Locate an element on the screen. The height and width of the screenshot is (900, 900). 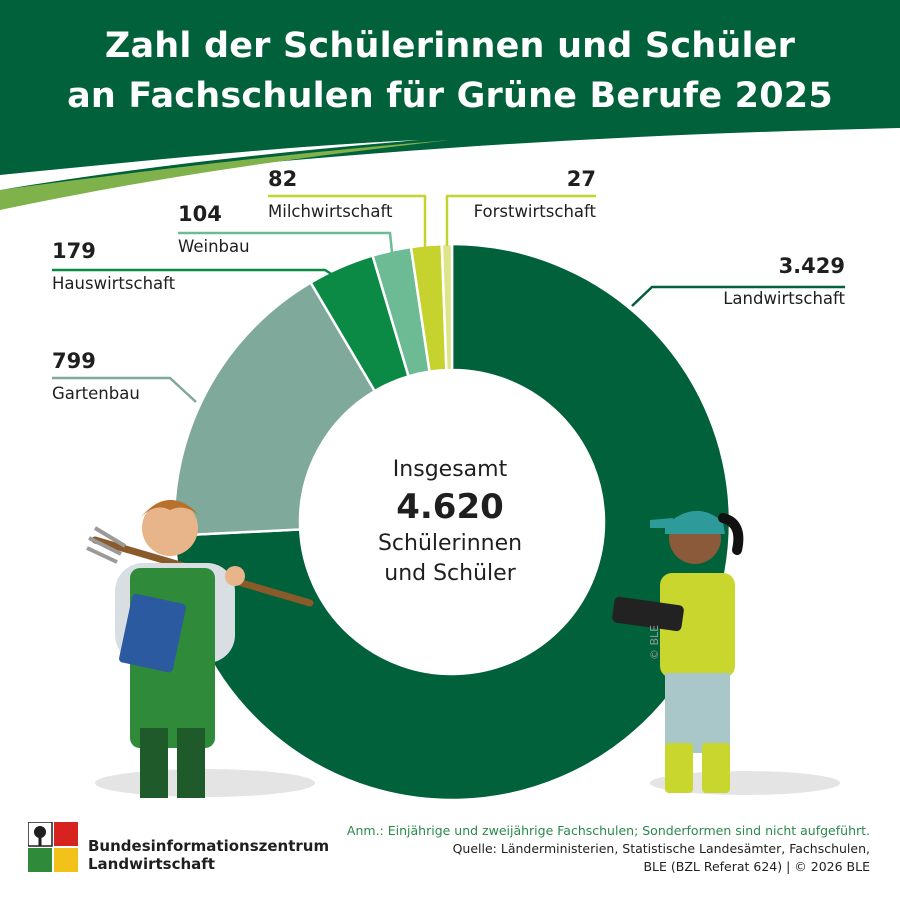
center-unit-line-1: Schülerinnen is located at coordinates (450, 543).